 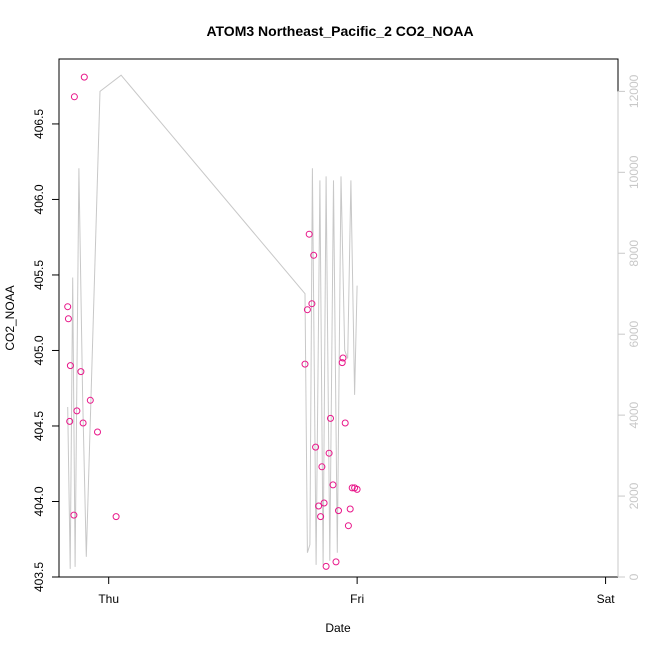 I want to click on y-right-tick-label: 4000, so click(x=634, y=414).